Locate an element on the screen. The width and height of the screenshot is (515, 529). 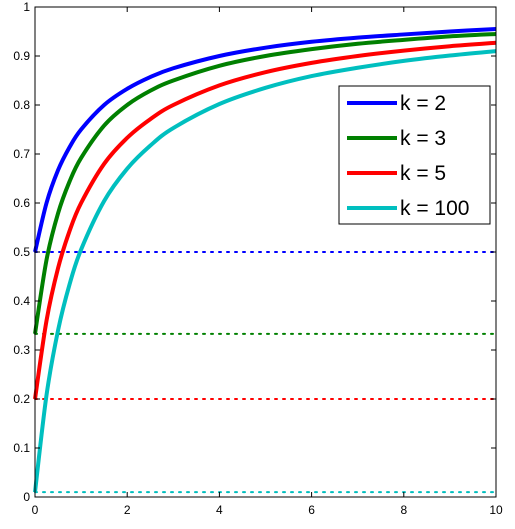
legend-box is located at coordinates (414, 155).